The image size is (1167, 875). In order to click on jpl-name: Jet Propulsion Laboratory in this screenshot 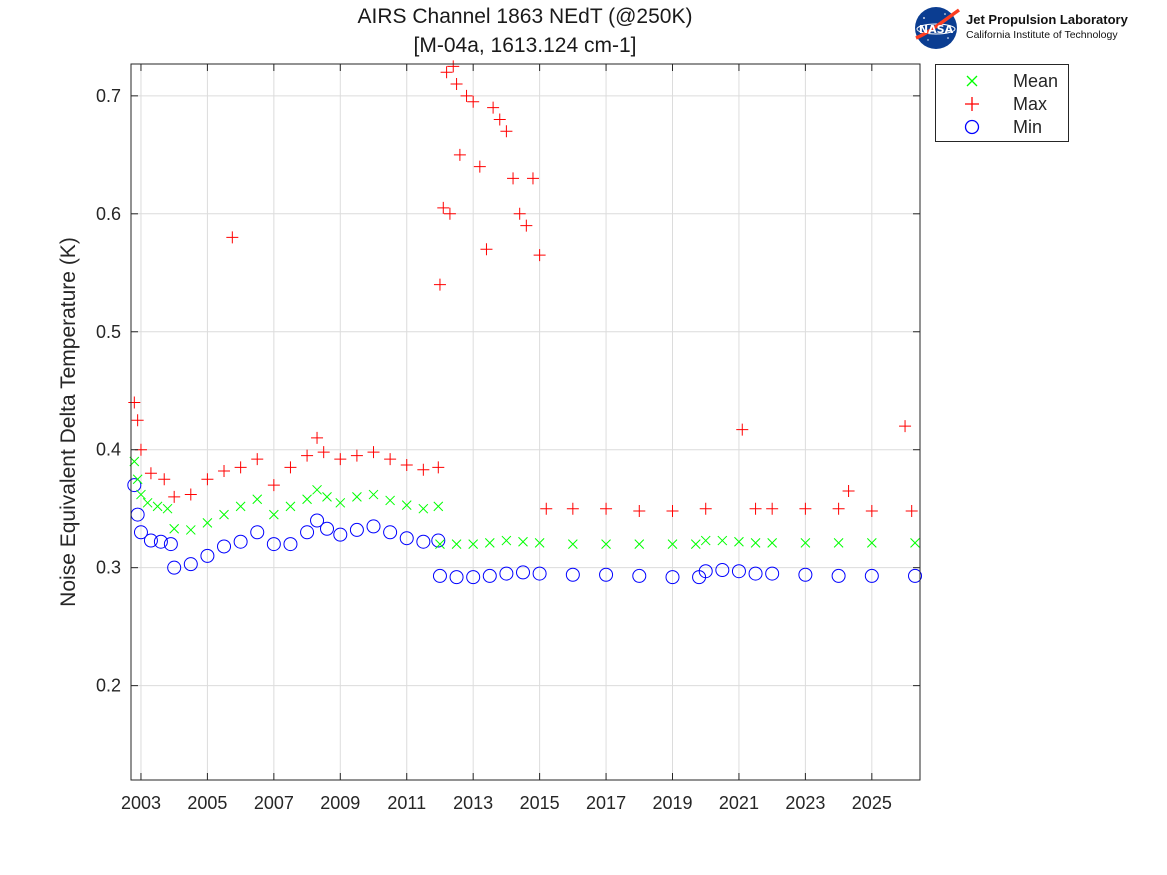, I will do `click(1047, 19)`.